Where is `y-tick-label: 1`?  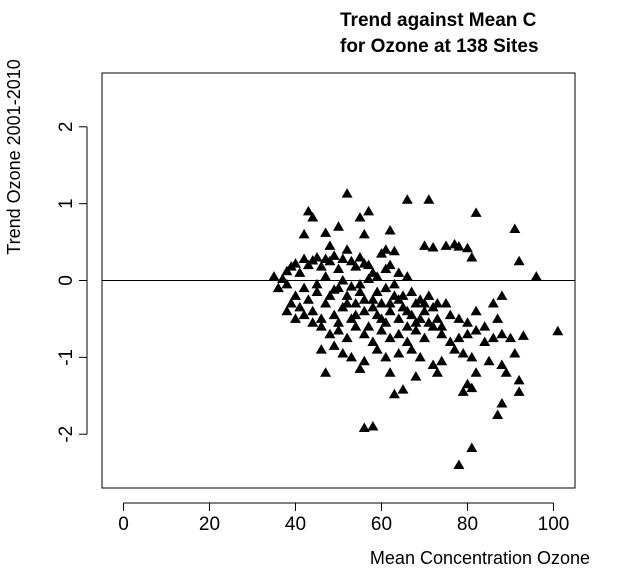
y-tick-label: 1 is located at coordinates (66, 203).